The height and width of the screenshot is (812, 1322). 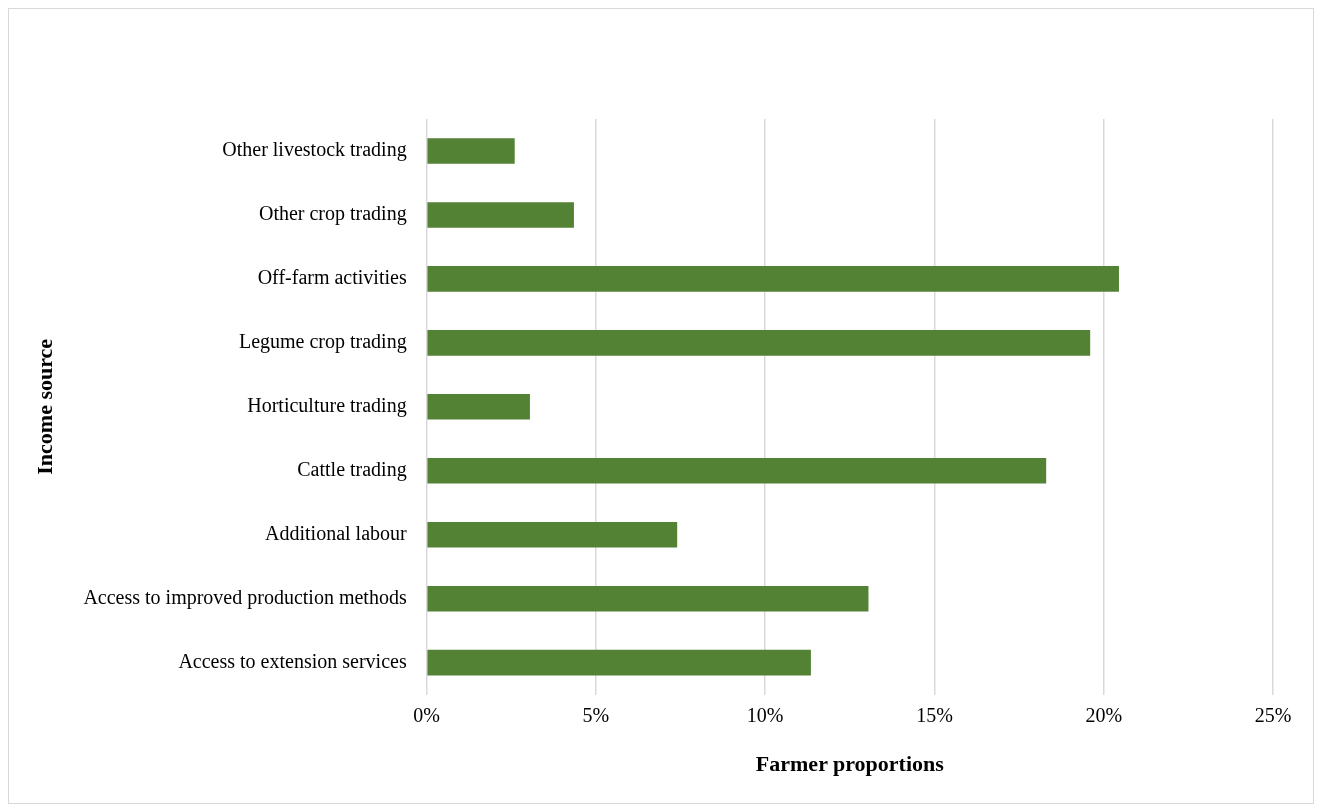 What do you see at coordinates (934, 714) in the screenshot?
I see `x-tick-label: 15%` at bounding box center [934, 714].